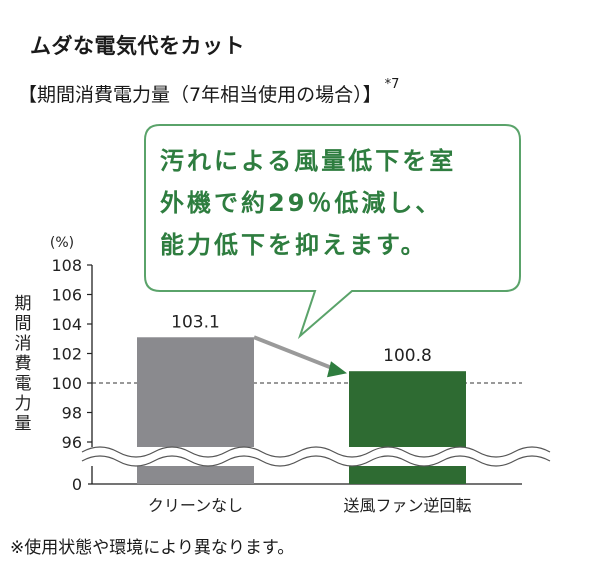 Image resolution: width=590 pixels, height=569 pixels. Describe the element at coordinates (407, 356) in the screenshot. I see `data-label: 100.8` at that location.